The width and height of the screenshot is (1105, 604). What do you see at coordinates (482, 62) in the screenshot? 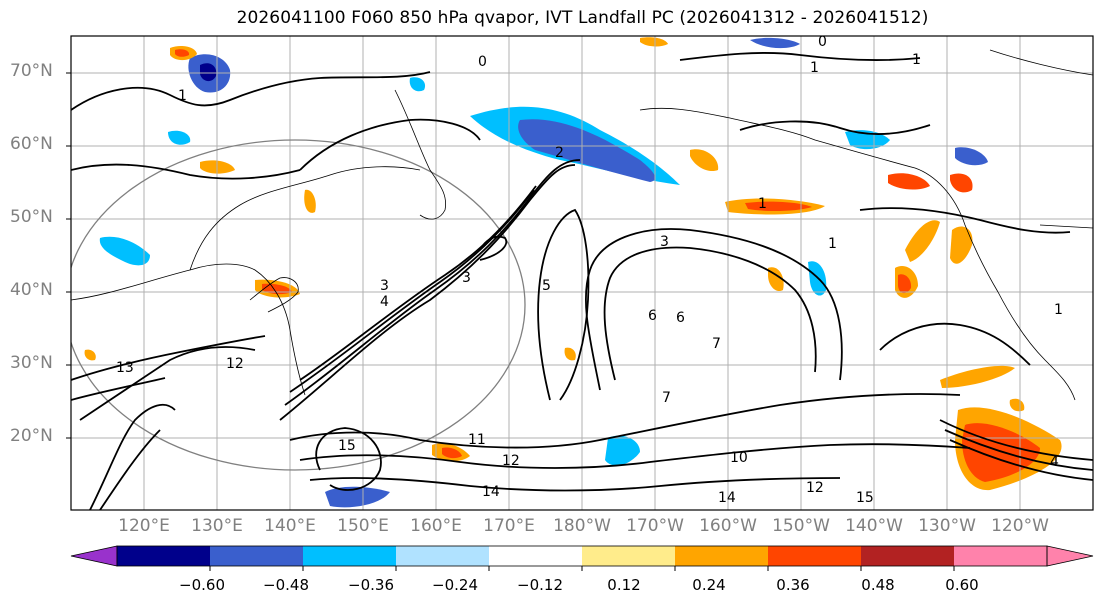
I see `contour-label: 0` at bounding box center [482, 62].